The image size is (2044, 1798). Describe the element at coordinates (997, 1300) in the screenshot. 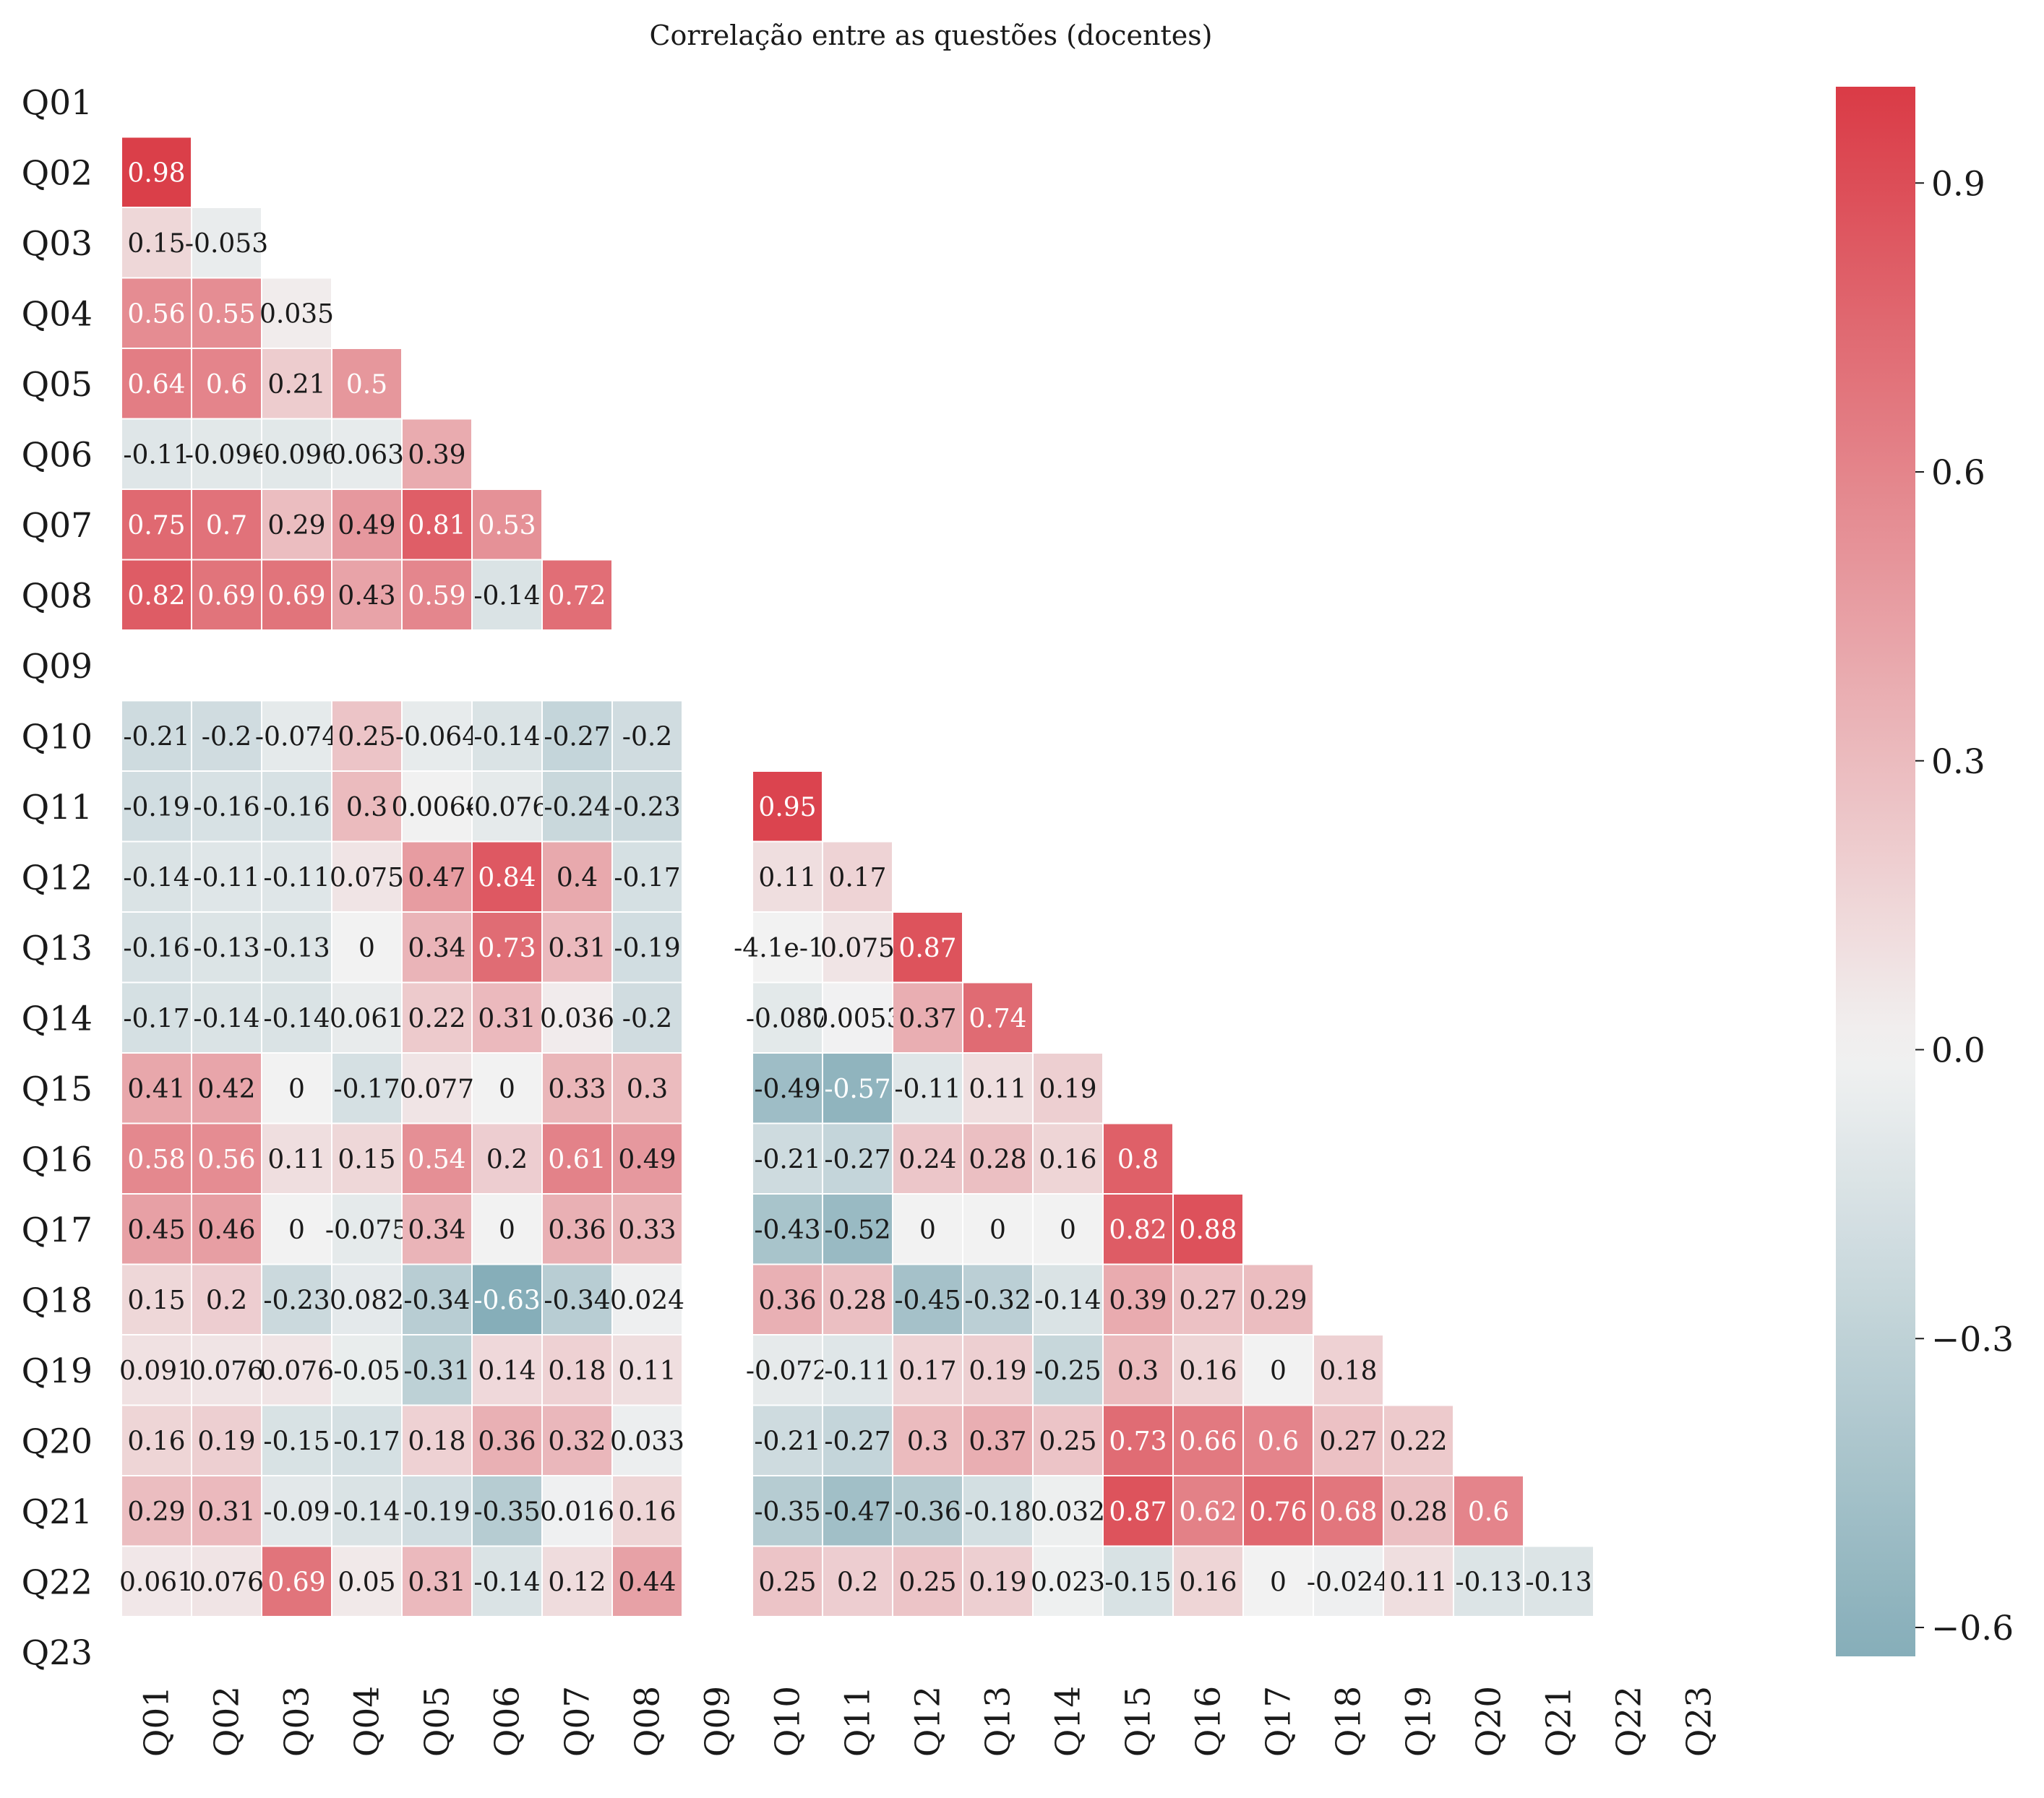

I see `heatmap-cell-label: -0.32` at that location.